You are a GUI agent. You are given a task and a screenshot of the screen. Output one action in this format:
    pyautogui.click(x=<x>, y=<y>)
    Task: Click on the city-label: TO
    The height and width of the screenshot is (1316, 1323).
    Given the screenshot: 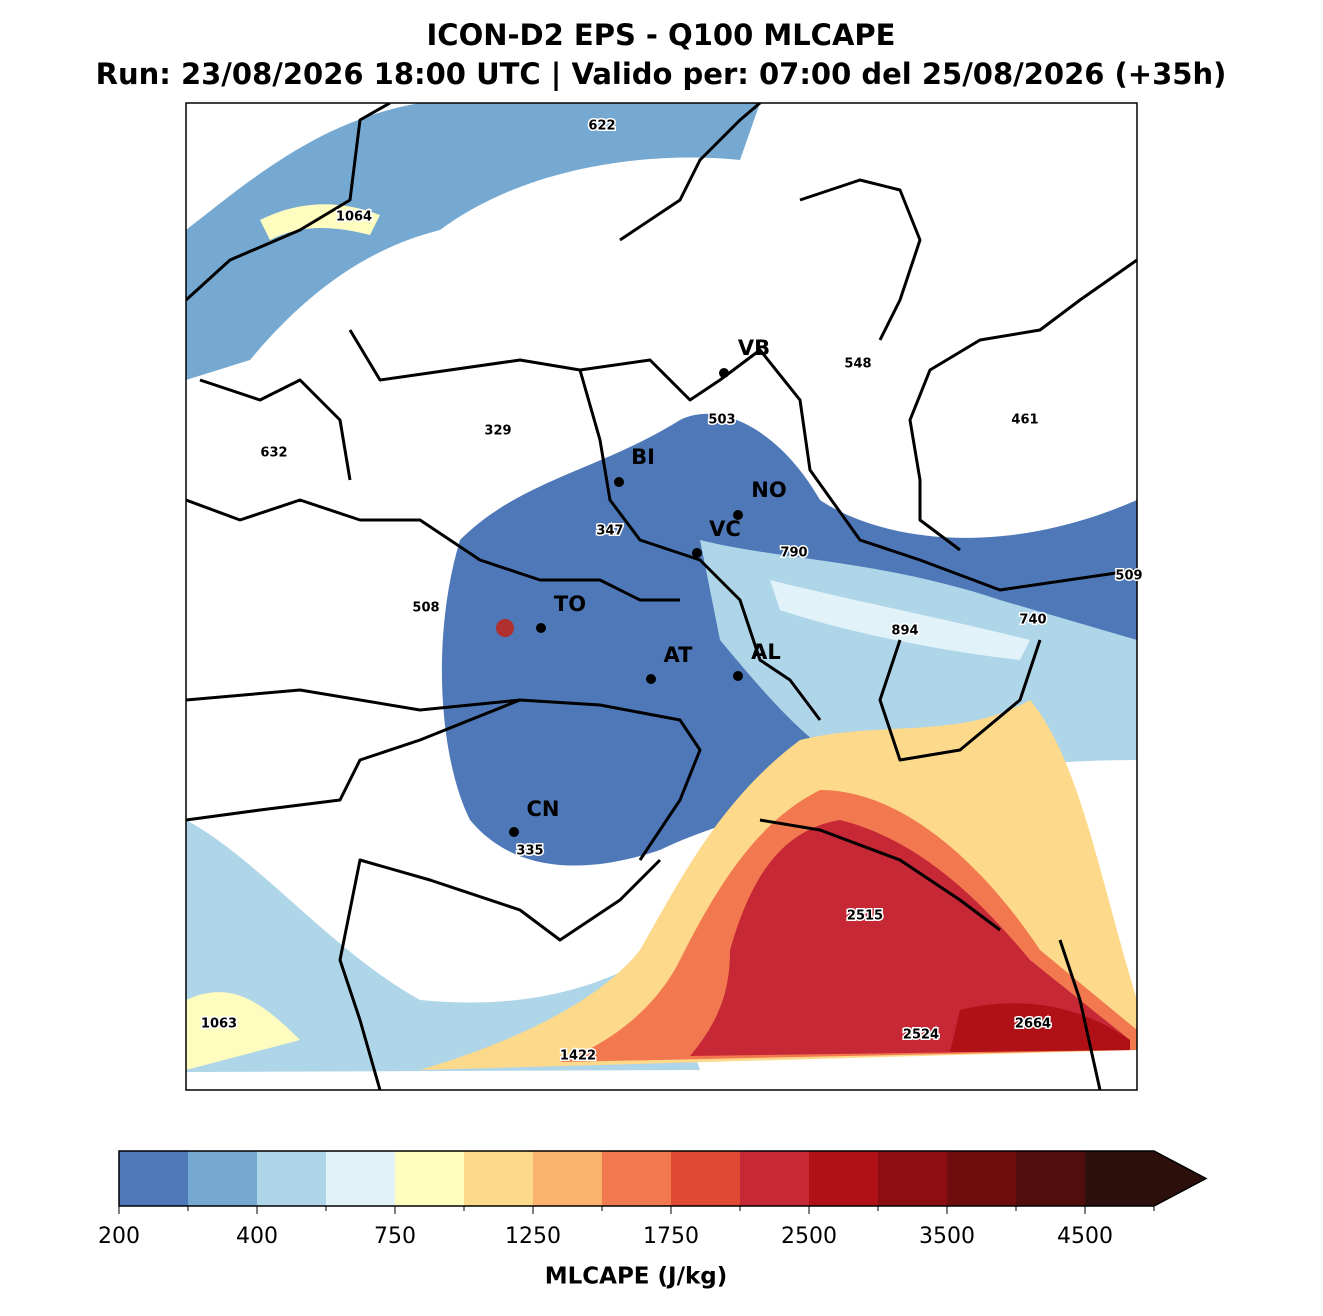 What is the action you would take?
    pyautogui.click(x=570, y=604)
    